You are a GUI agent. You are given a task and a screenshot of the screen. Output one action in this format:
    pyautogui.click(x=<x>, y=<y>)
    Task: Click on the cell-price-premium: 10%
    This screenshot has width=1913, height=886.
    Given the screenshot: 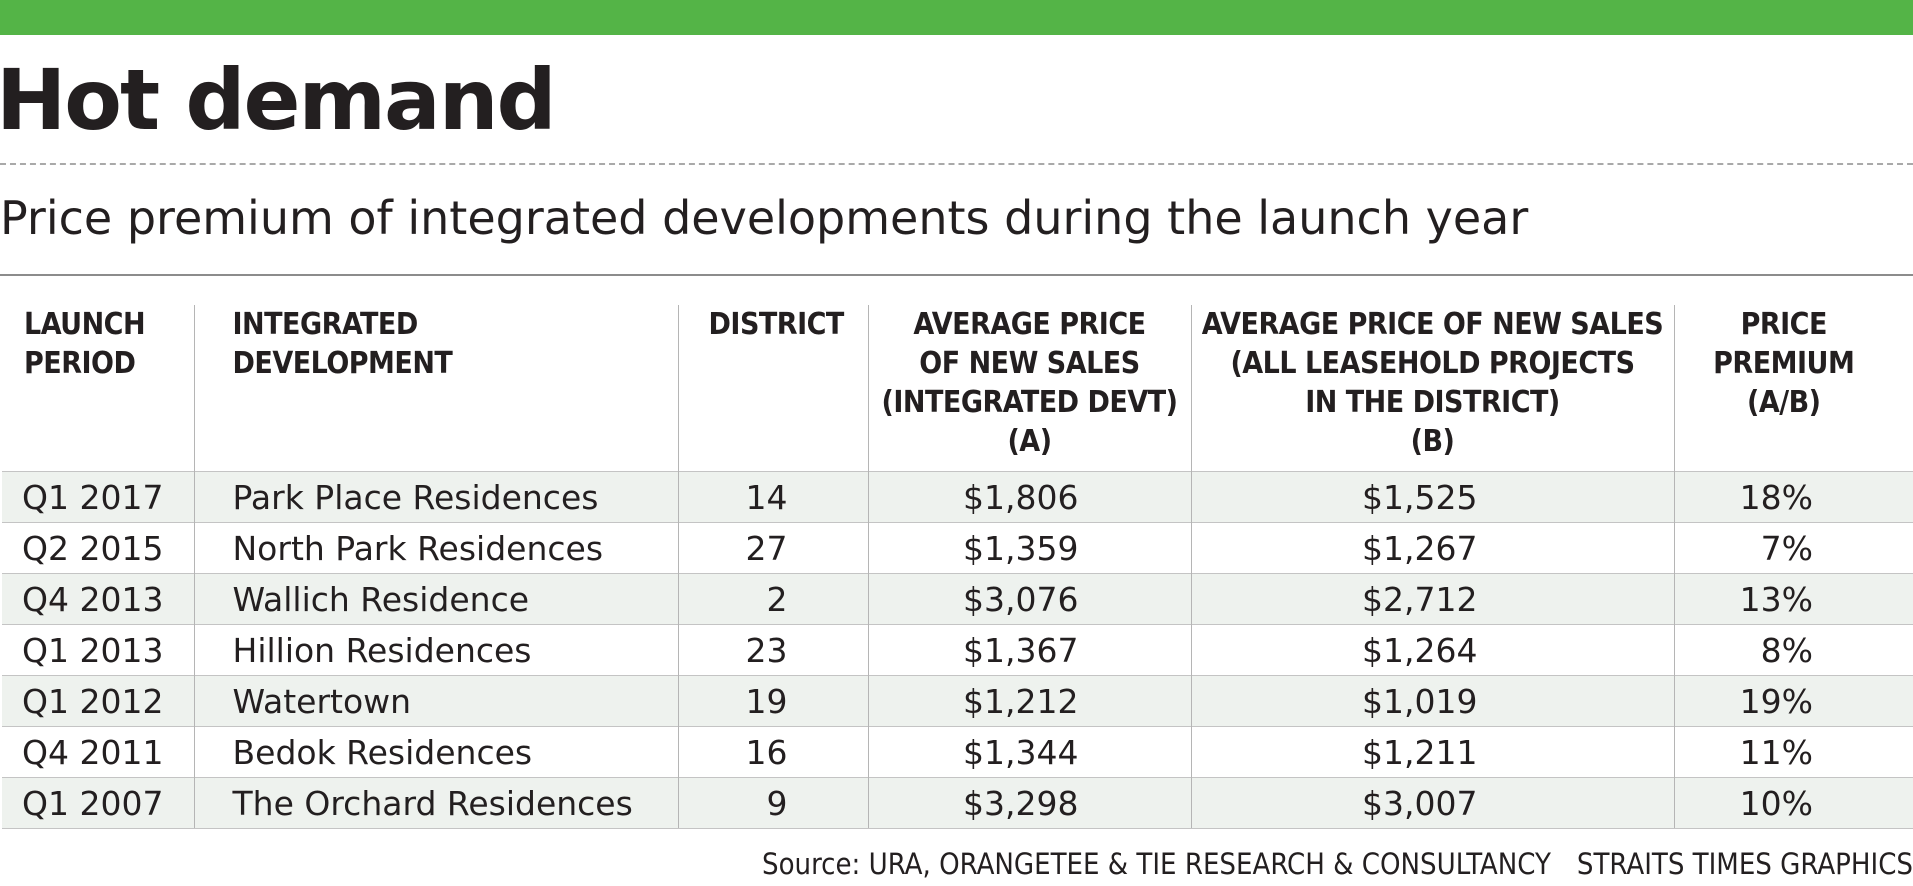 What is the action you would take?
    pyautogui.click(x=1793, y=803)
    